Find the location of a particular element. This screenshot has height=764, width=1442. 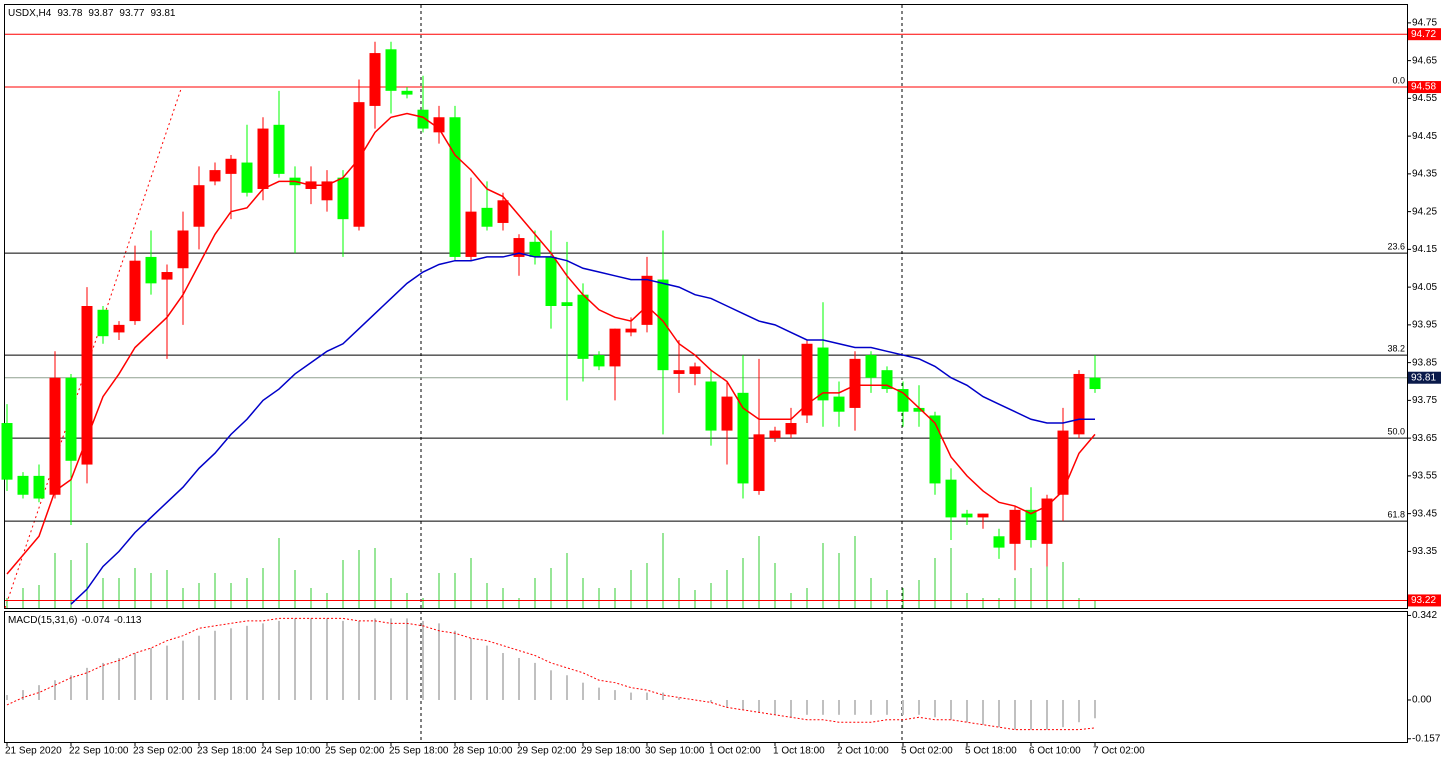

price-level-label: 94.58 is located at coordinates (1423, 87).